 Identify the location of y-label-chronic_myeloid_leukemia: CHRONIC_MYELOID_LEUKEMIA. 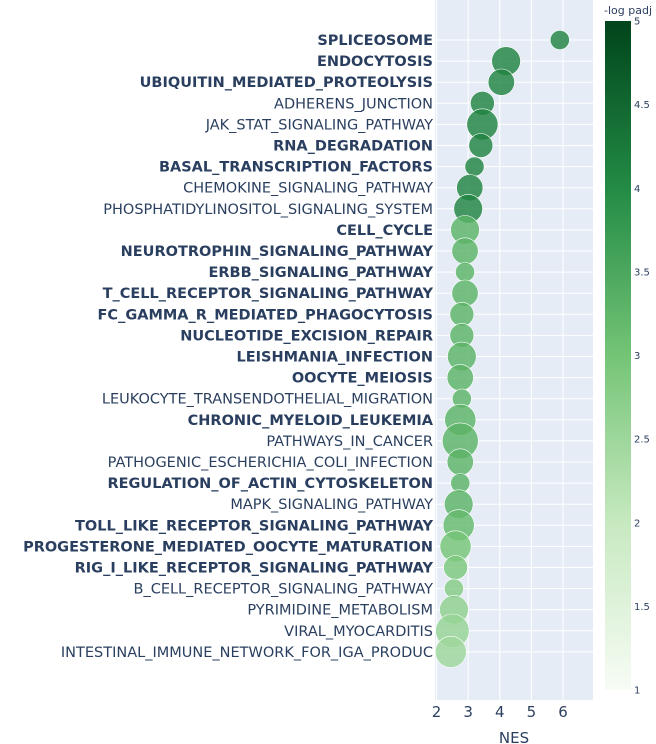
(311, 421).